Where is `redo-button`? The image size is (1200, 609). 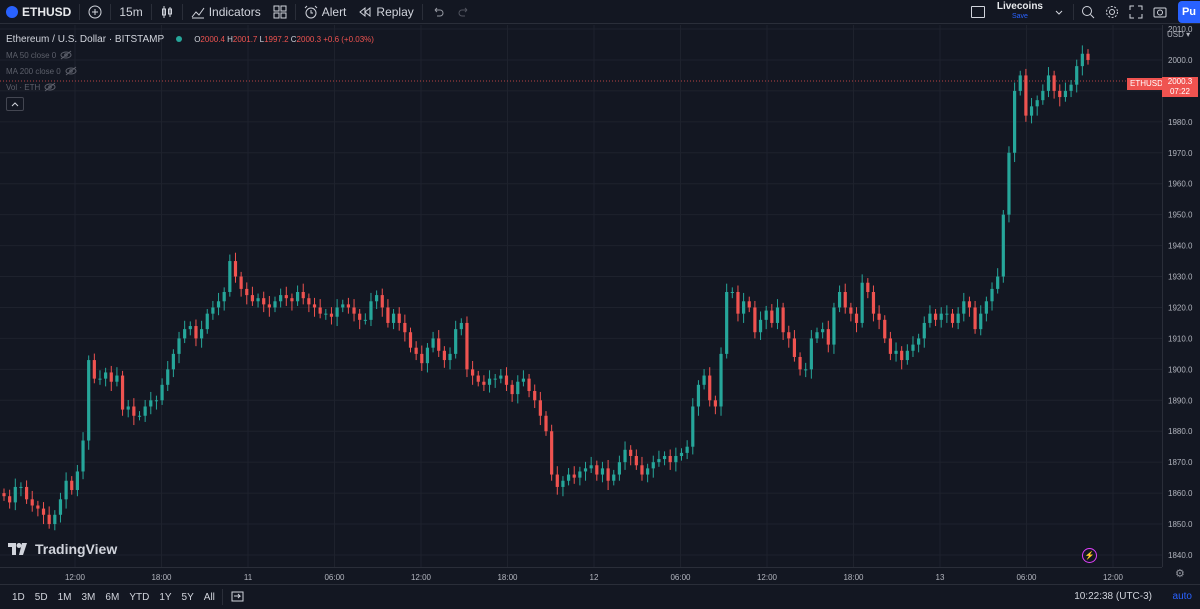 redo-button is located at coordinates (464, 12).